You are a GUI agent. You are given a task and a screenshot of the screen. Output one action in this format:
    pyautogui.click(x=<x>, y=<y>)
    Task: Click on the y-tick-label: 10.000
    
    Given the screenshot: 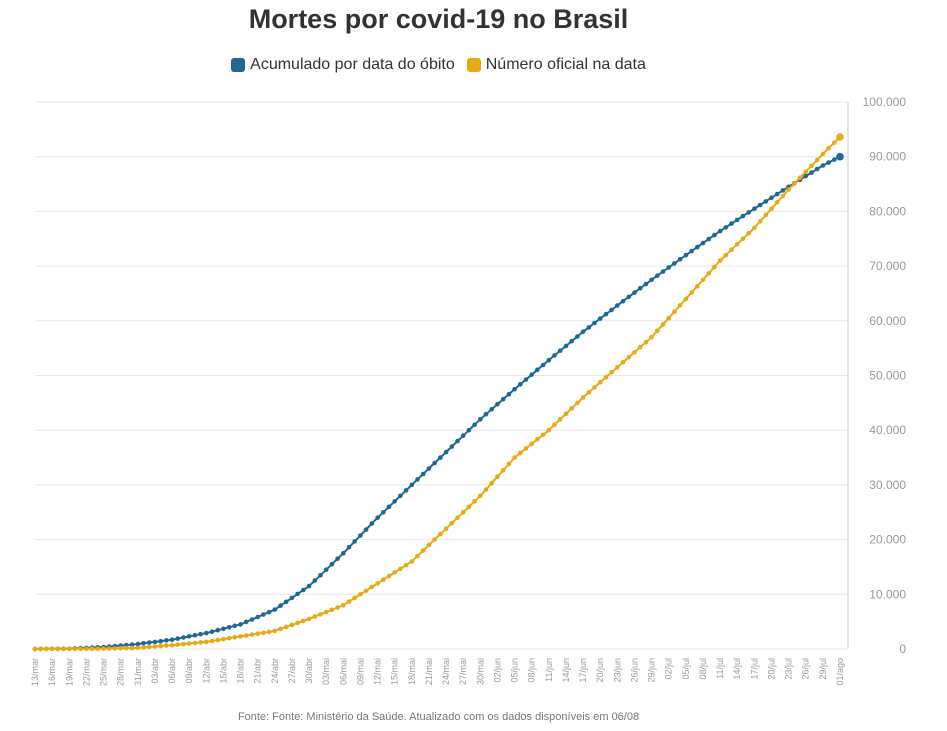 What is the action you would take?
    pyautogui.click(x=887, y=594)
    